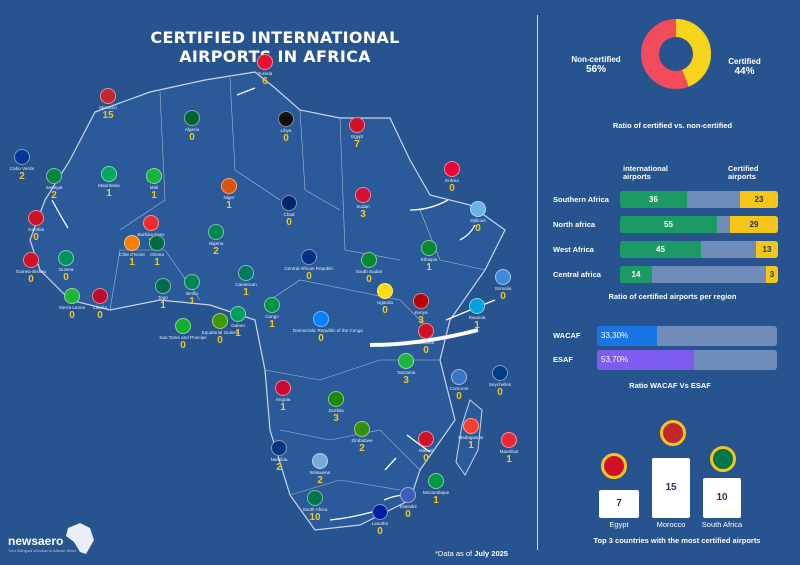 This screenshot has width=800, height=565. I want to click on country-name: Madagascar, so click(471, 437).